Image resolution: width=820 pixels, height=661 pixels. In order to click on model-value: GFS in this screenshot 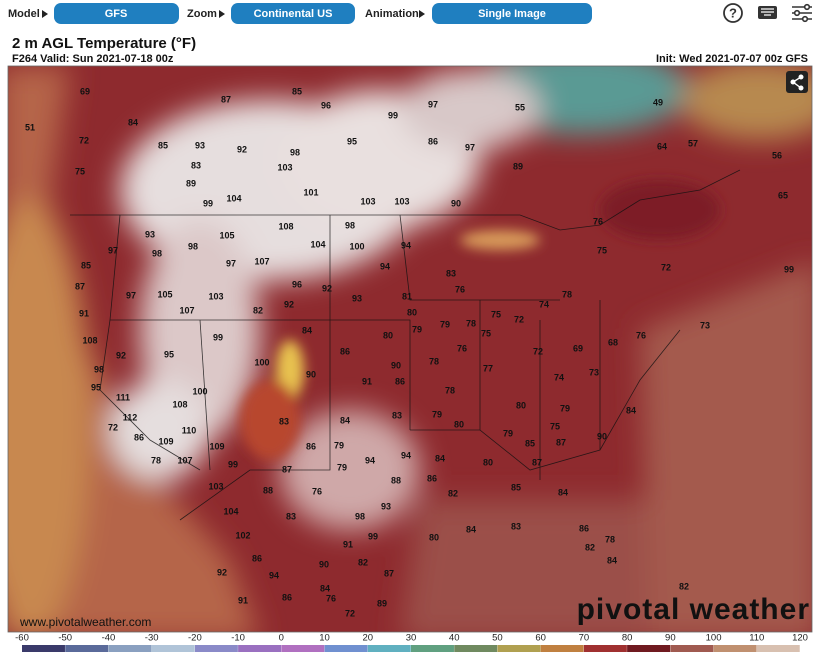, I will do `click(116, 14)`.